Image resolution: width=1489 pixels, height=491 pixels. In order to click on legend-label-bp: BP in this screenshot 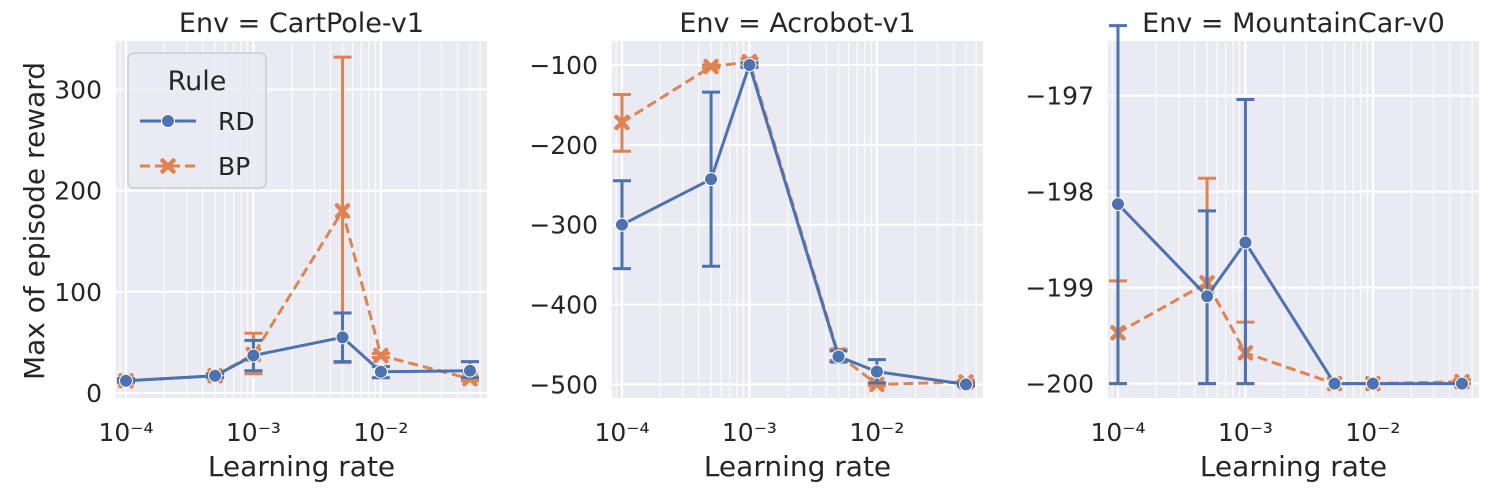, I will do `click(234, 166)`.